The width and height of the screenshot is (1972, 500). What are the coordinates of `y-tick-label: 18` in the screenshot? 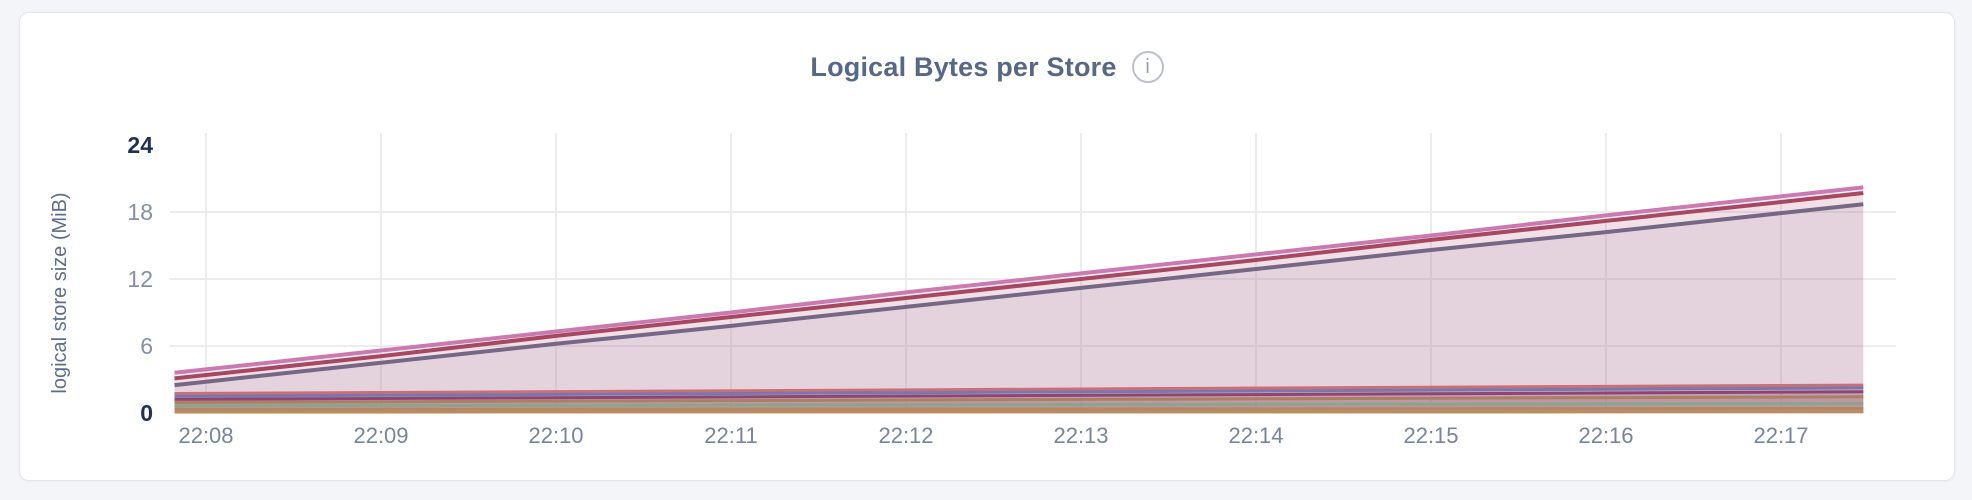 It's located at (140, 212).